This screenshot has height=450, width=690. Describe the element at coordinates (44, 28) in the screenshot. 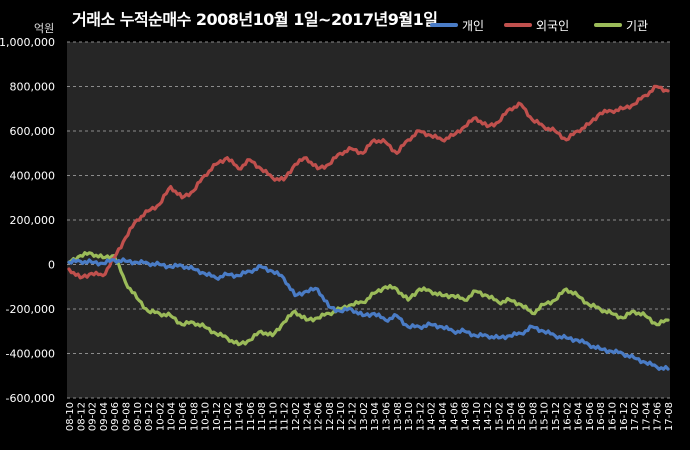

I see `y-axis-unit: 억원` at that location.